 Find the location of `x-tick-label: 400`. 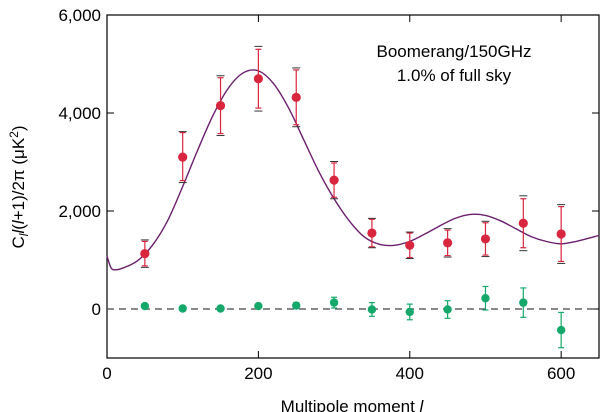

x-tick-label: 400 is located at coordinates (410, 373).